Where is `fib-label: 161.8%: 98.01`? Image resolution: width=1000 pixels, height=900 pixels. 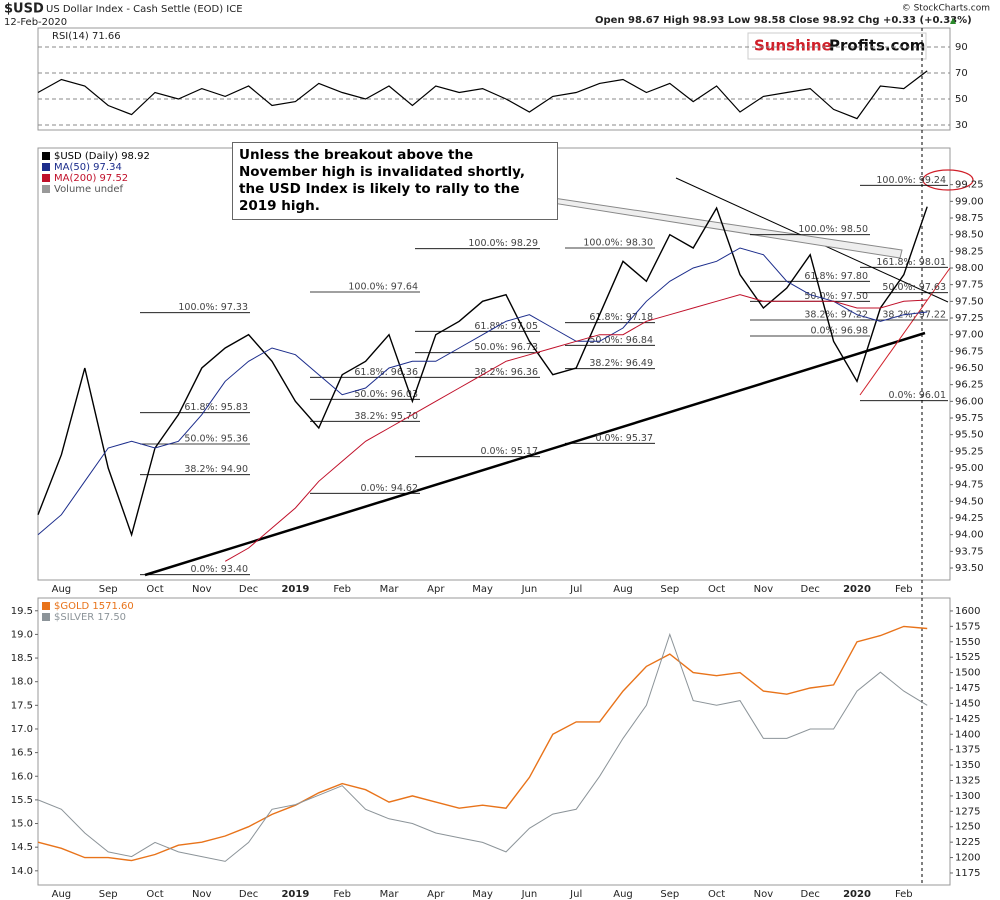
fib-label: 161.8%: 98.01 is located at coordinates (911, 262).